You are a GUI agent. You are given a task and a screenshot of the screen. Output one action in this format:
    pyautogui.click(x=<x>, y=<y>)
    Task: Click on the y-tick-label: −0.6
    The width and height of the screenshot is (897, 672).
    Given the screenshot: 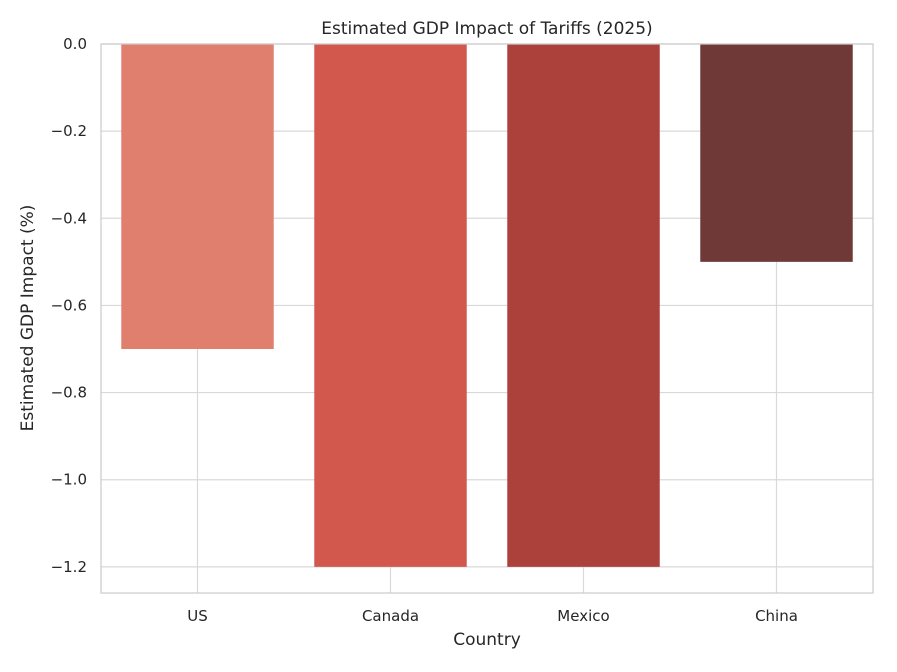 What is the action you would take?
    pyautogui.click(x=69, y=305)
    